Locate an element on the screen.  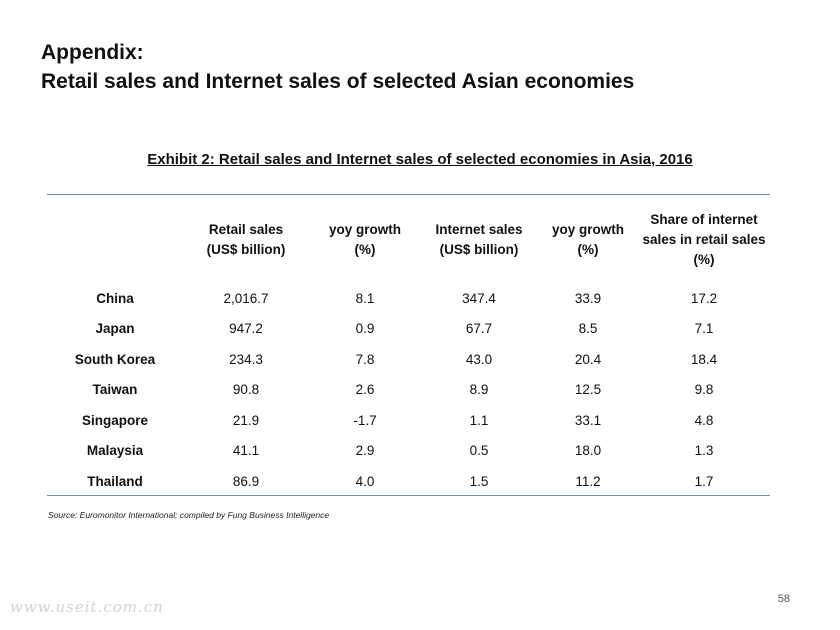
table-cell: 86.9 is located at coordinates (246, 481).